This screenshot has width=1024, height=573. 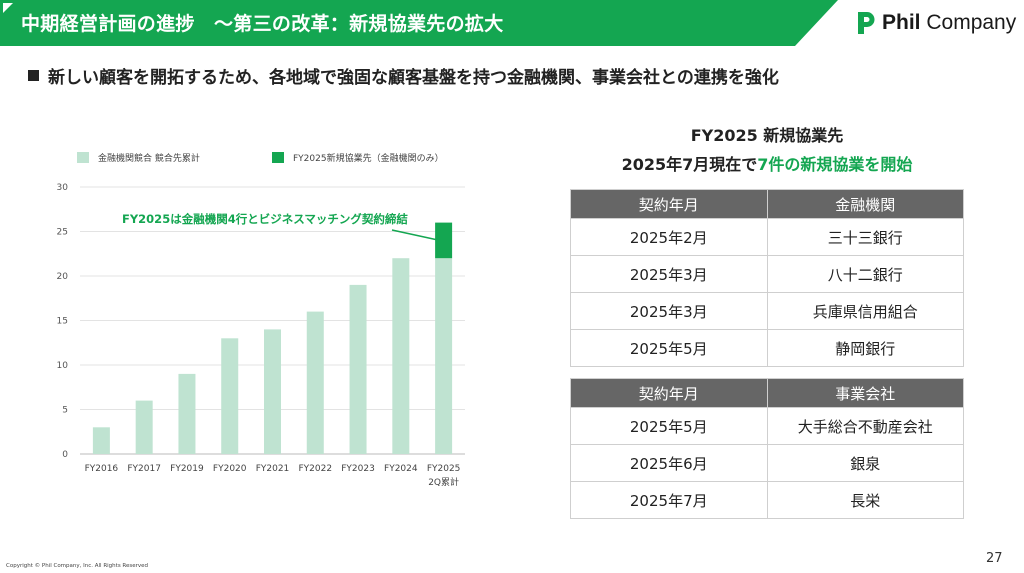 I want to click on x-tick-label: FY2023, so click(x=358, y=469).